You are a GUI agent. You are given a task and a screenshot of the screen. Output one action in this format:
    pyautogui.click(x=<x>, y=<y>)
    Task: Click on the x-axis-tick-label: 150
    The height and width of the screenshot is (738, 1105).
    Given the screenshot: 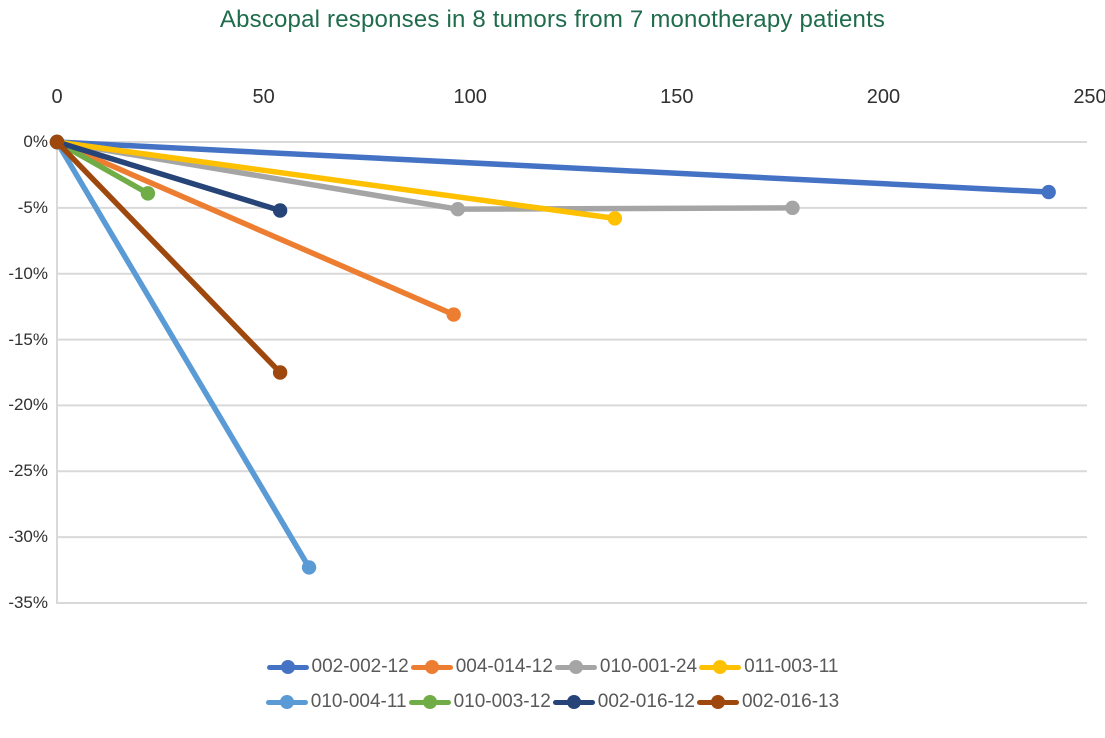 What is the action you would take?
    pyautogui.click(x=677, y=97)
    